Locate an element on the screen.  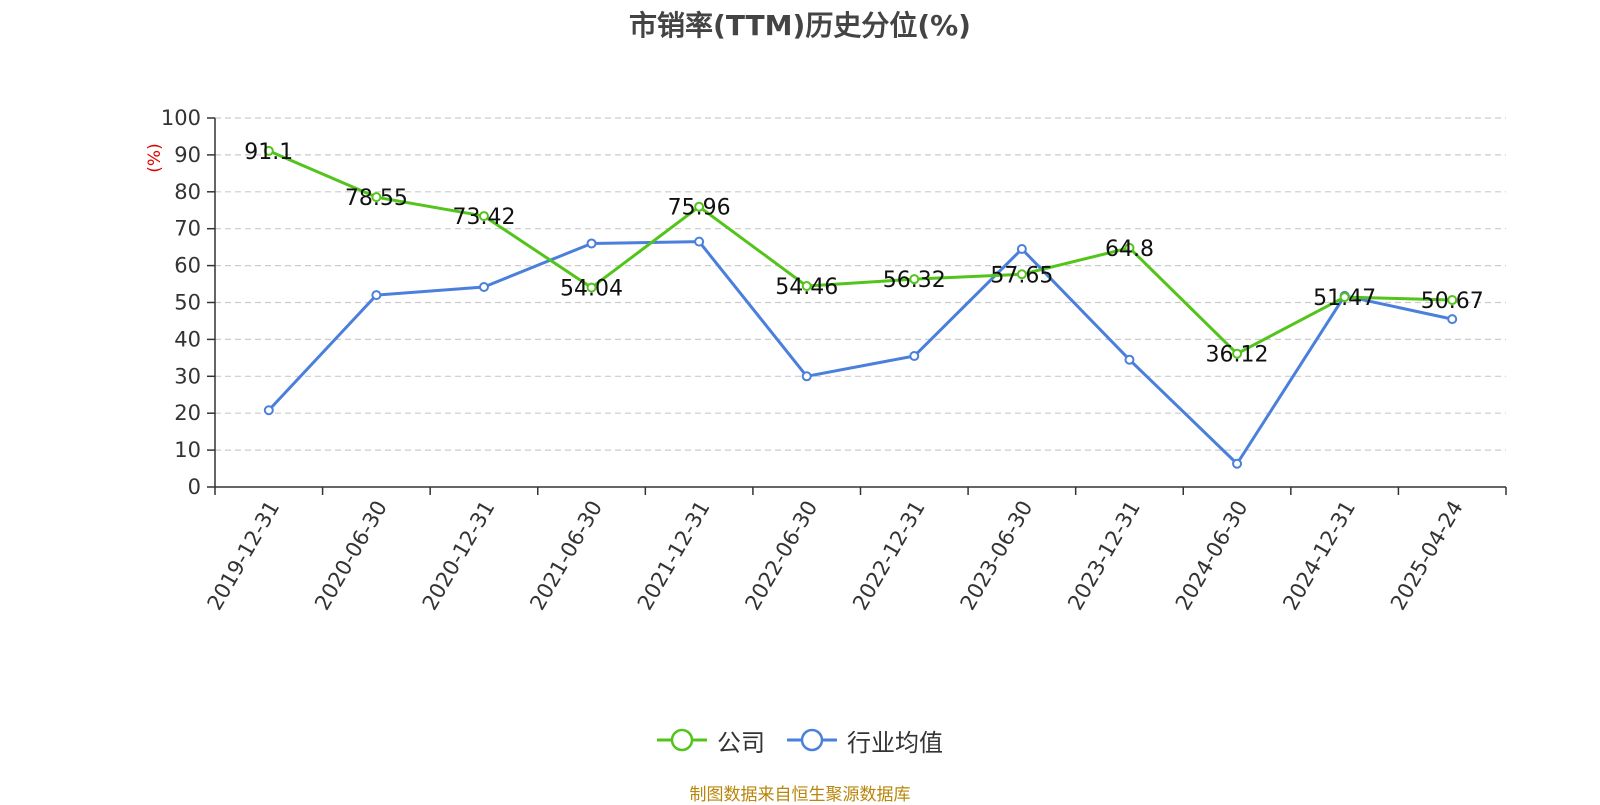
data-label-company: 50.67 is located at coordinates (1452, 301).